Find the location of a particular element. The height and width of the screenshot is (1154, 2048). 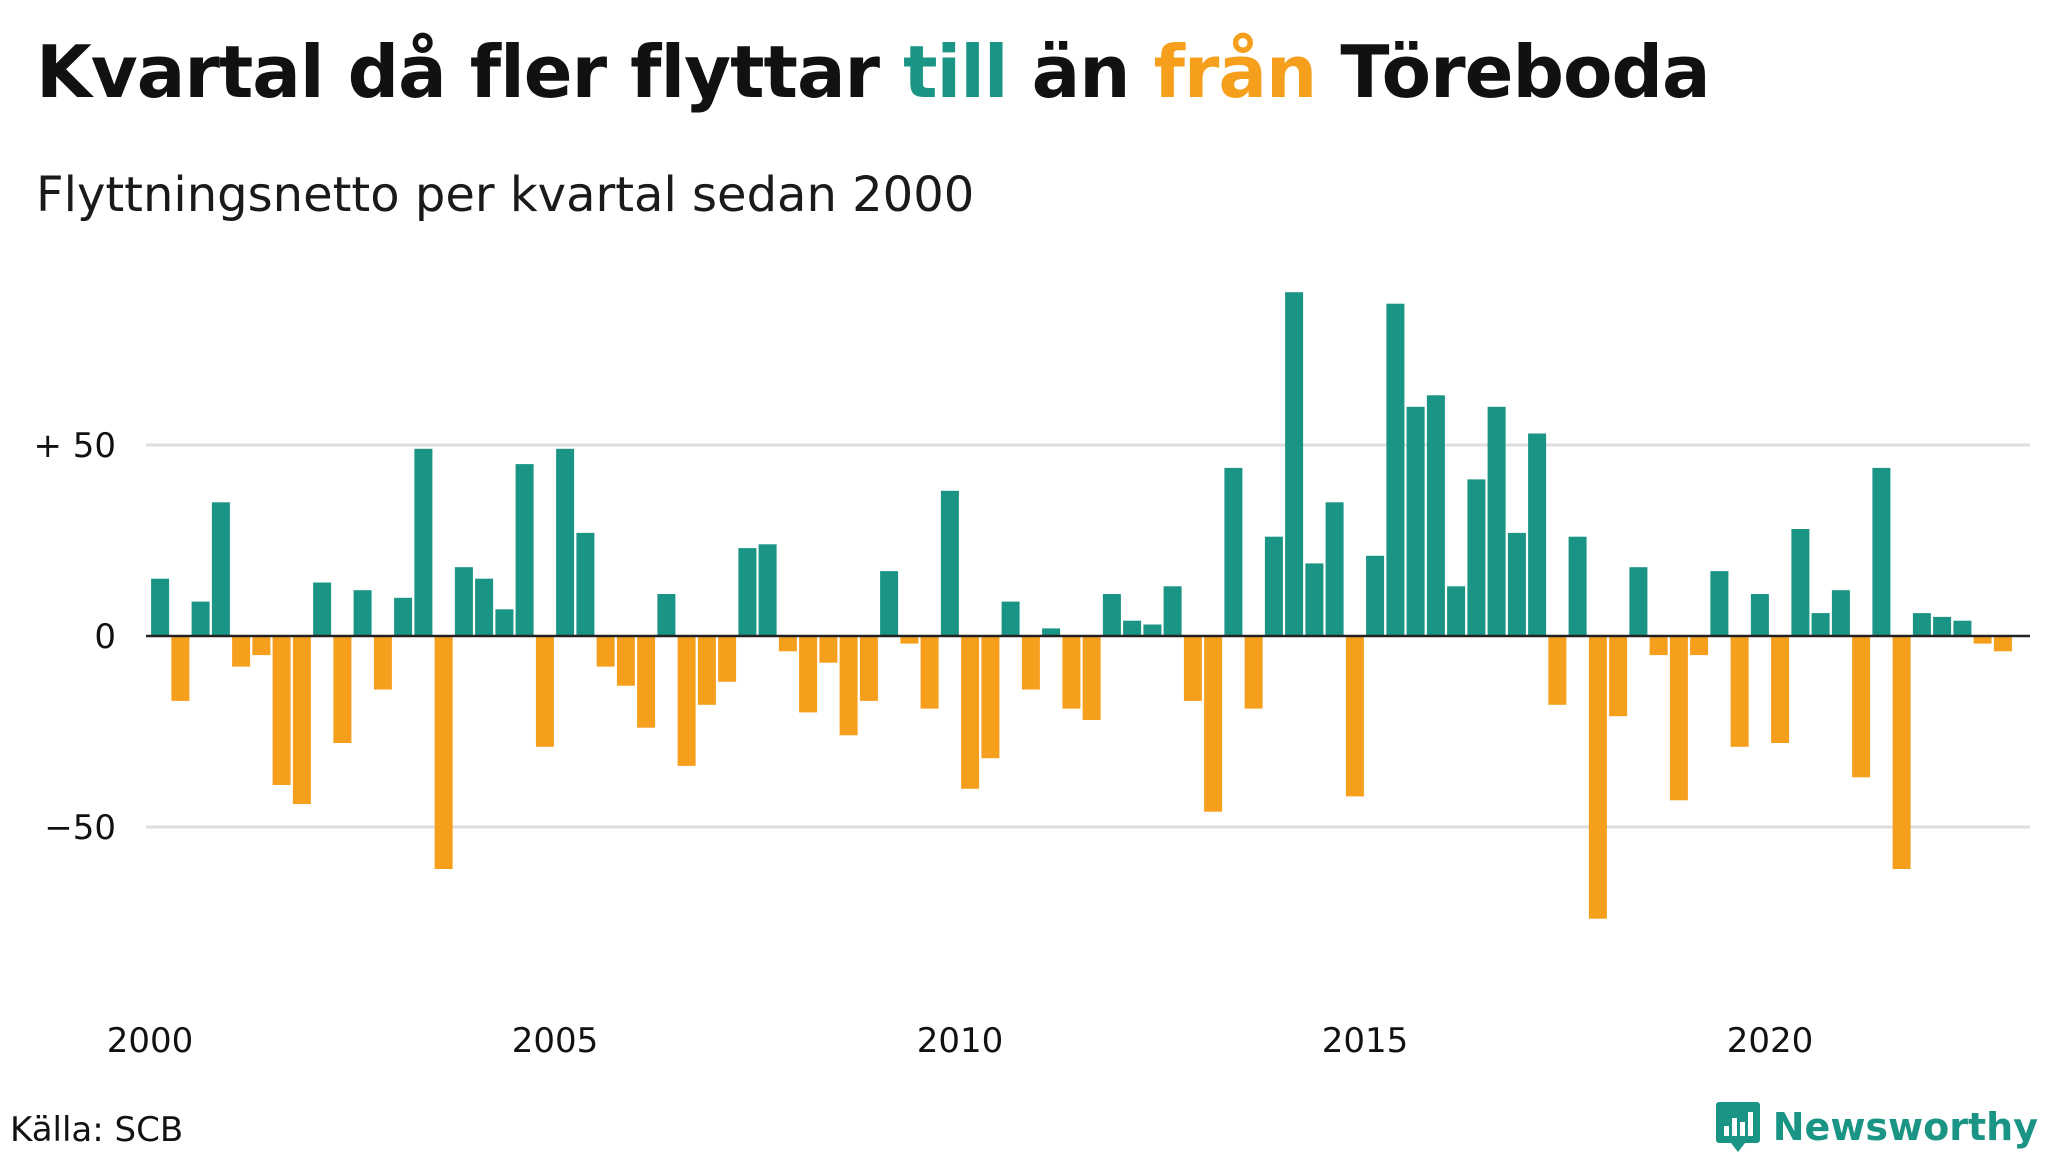

x-tick-label: 2005 is located at coordinates (555, 1041).